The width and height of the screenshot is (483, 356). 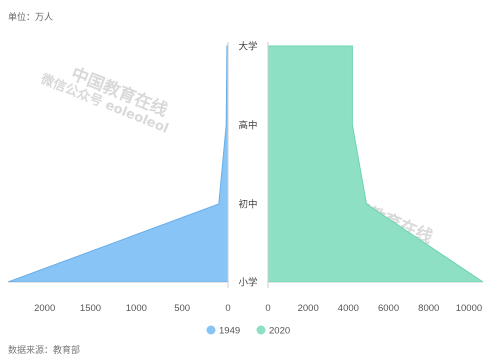 I want to click on left-axis-tick: 500, so click(x=182, y=308).